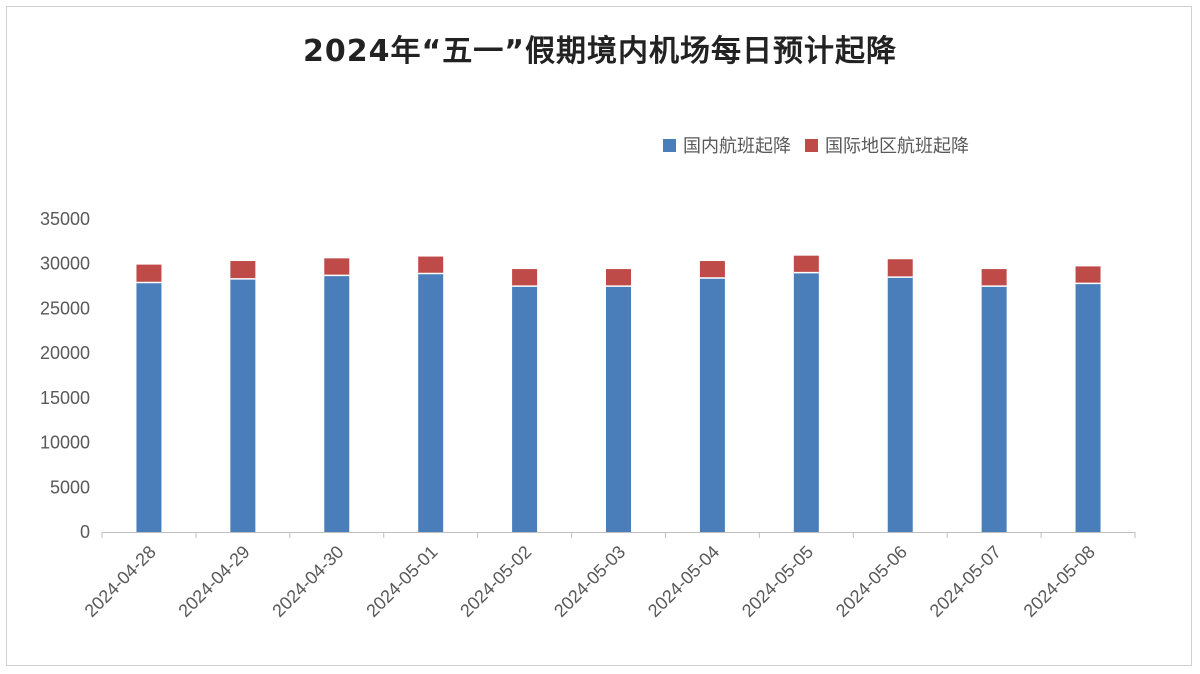 This screenshot has height=674, width=1200. What do you see at coordinates (65, 264) in the screenshot?
I see `y-tick-label: 30000` at bounding box center [65, 264].